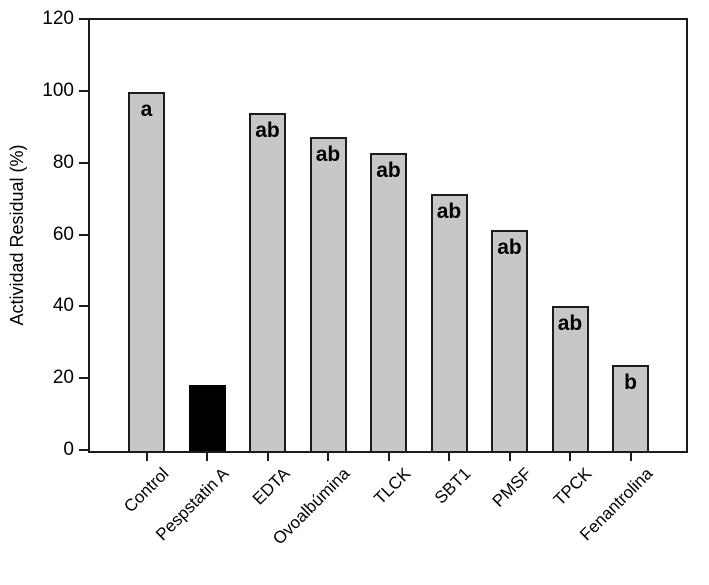  Describe the element at coordinates (311, 506) in the screenshot. I see `x-category-label: Ovoalbúmina` at that location.